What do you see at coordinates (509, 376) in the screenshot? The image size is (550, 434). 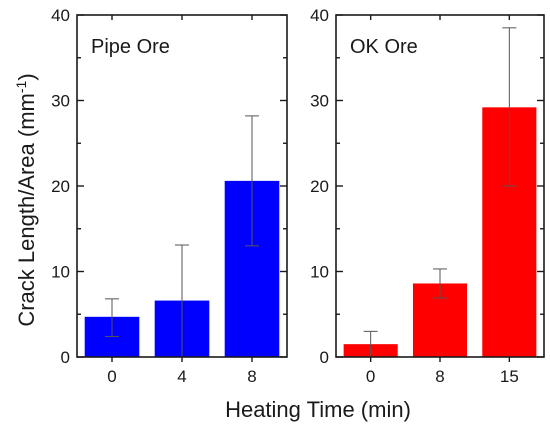 I see `x-tick-label: 15` at bounding box center [509, 376].